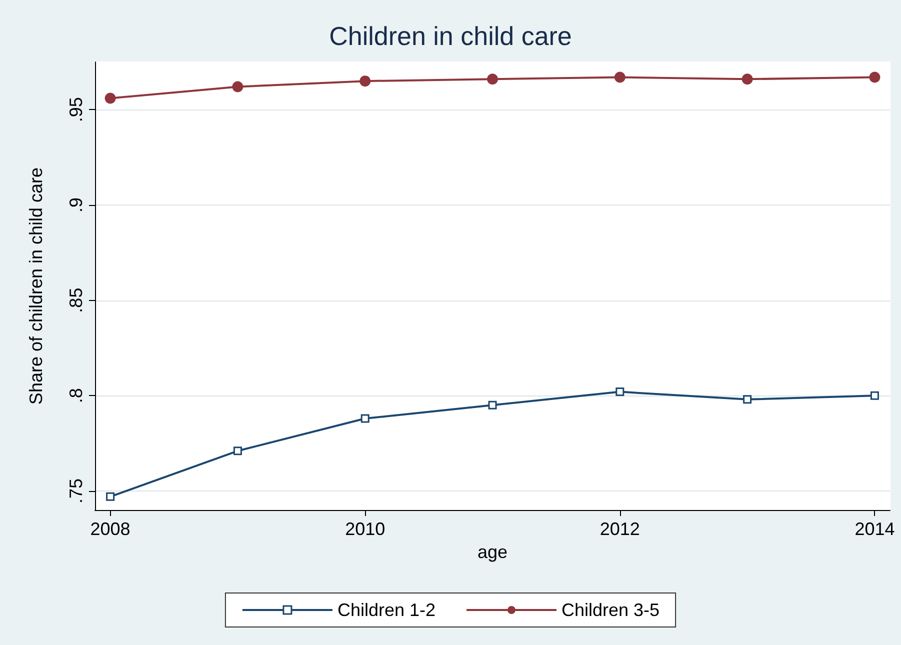 Image resolution: width=901 pixels, height=645 pixels. Describe the element at coordinates (76, 204) in the screenshot. I see `y-tick-label: .9` at that location.